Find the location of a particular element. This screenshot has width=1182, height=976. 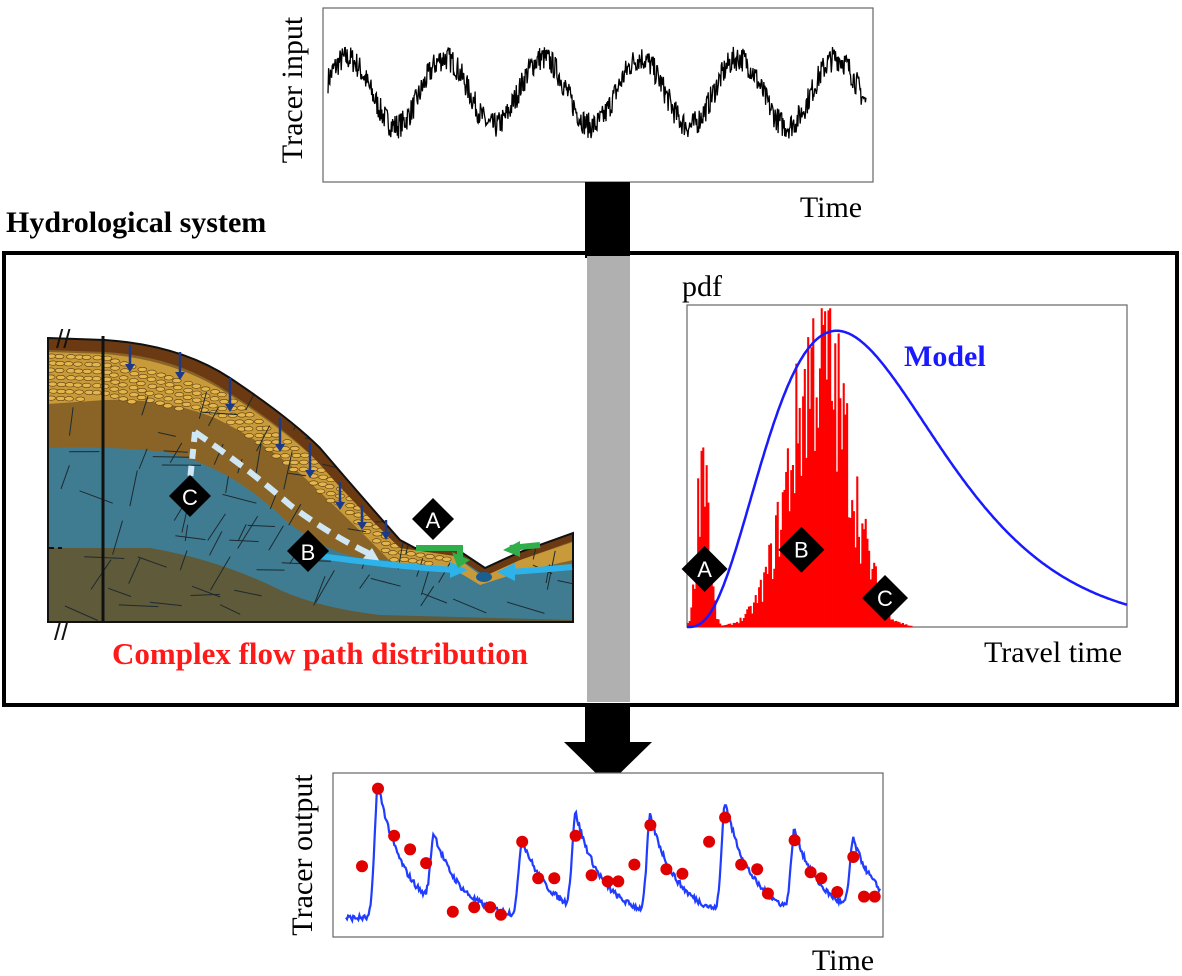

tracer-output-frame is located at coordinates (608, 855).